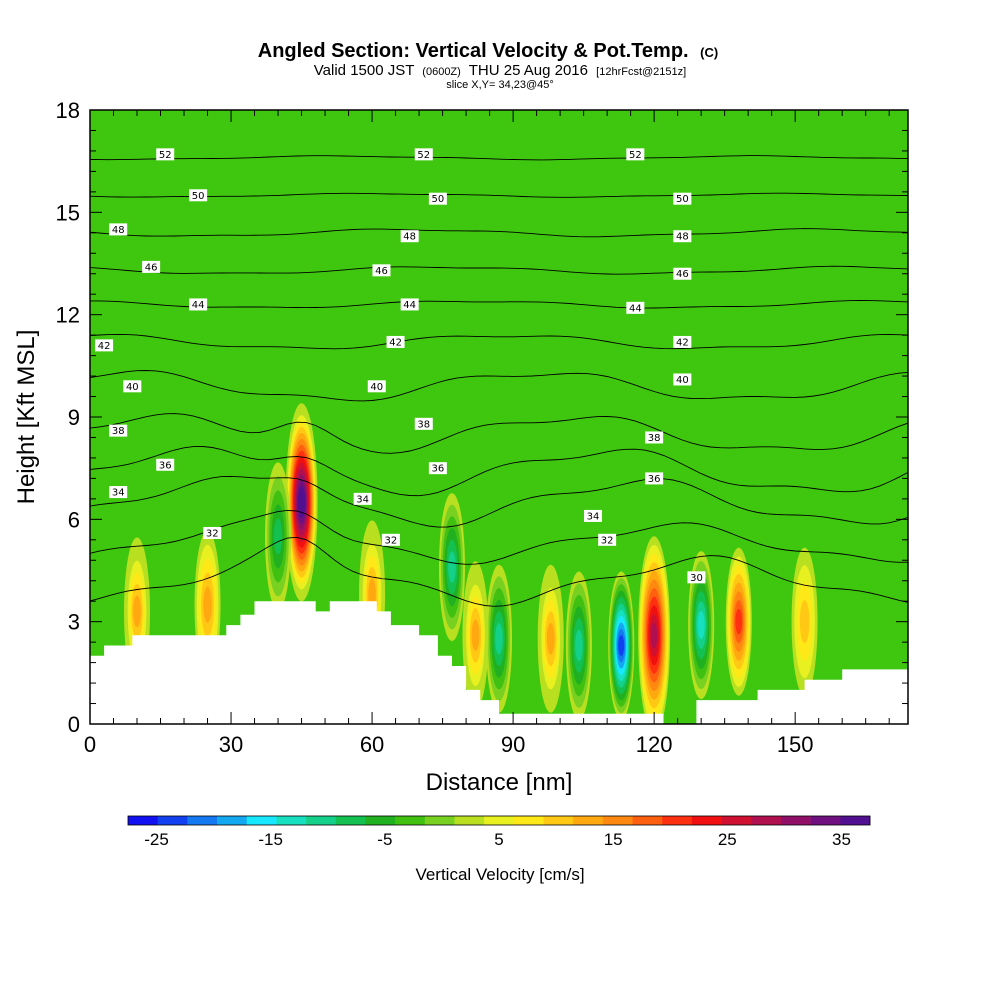 The width and height of the screenshot is (1000, 1000). I want to click on theta-label-text: 40, so click(682, 380).